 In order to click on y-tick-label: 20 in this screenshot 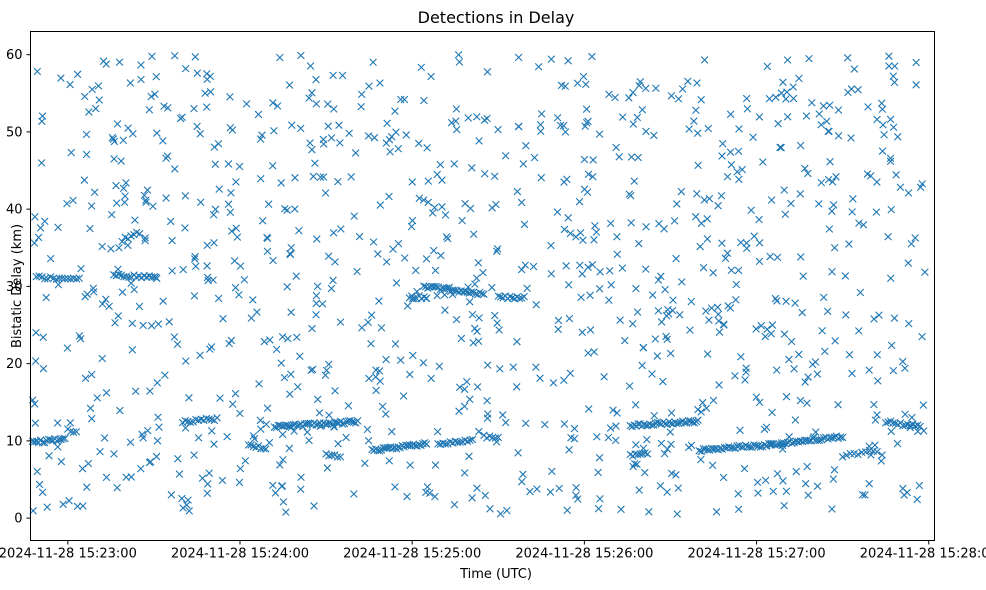, I will do `click(14, 364)`.